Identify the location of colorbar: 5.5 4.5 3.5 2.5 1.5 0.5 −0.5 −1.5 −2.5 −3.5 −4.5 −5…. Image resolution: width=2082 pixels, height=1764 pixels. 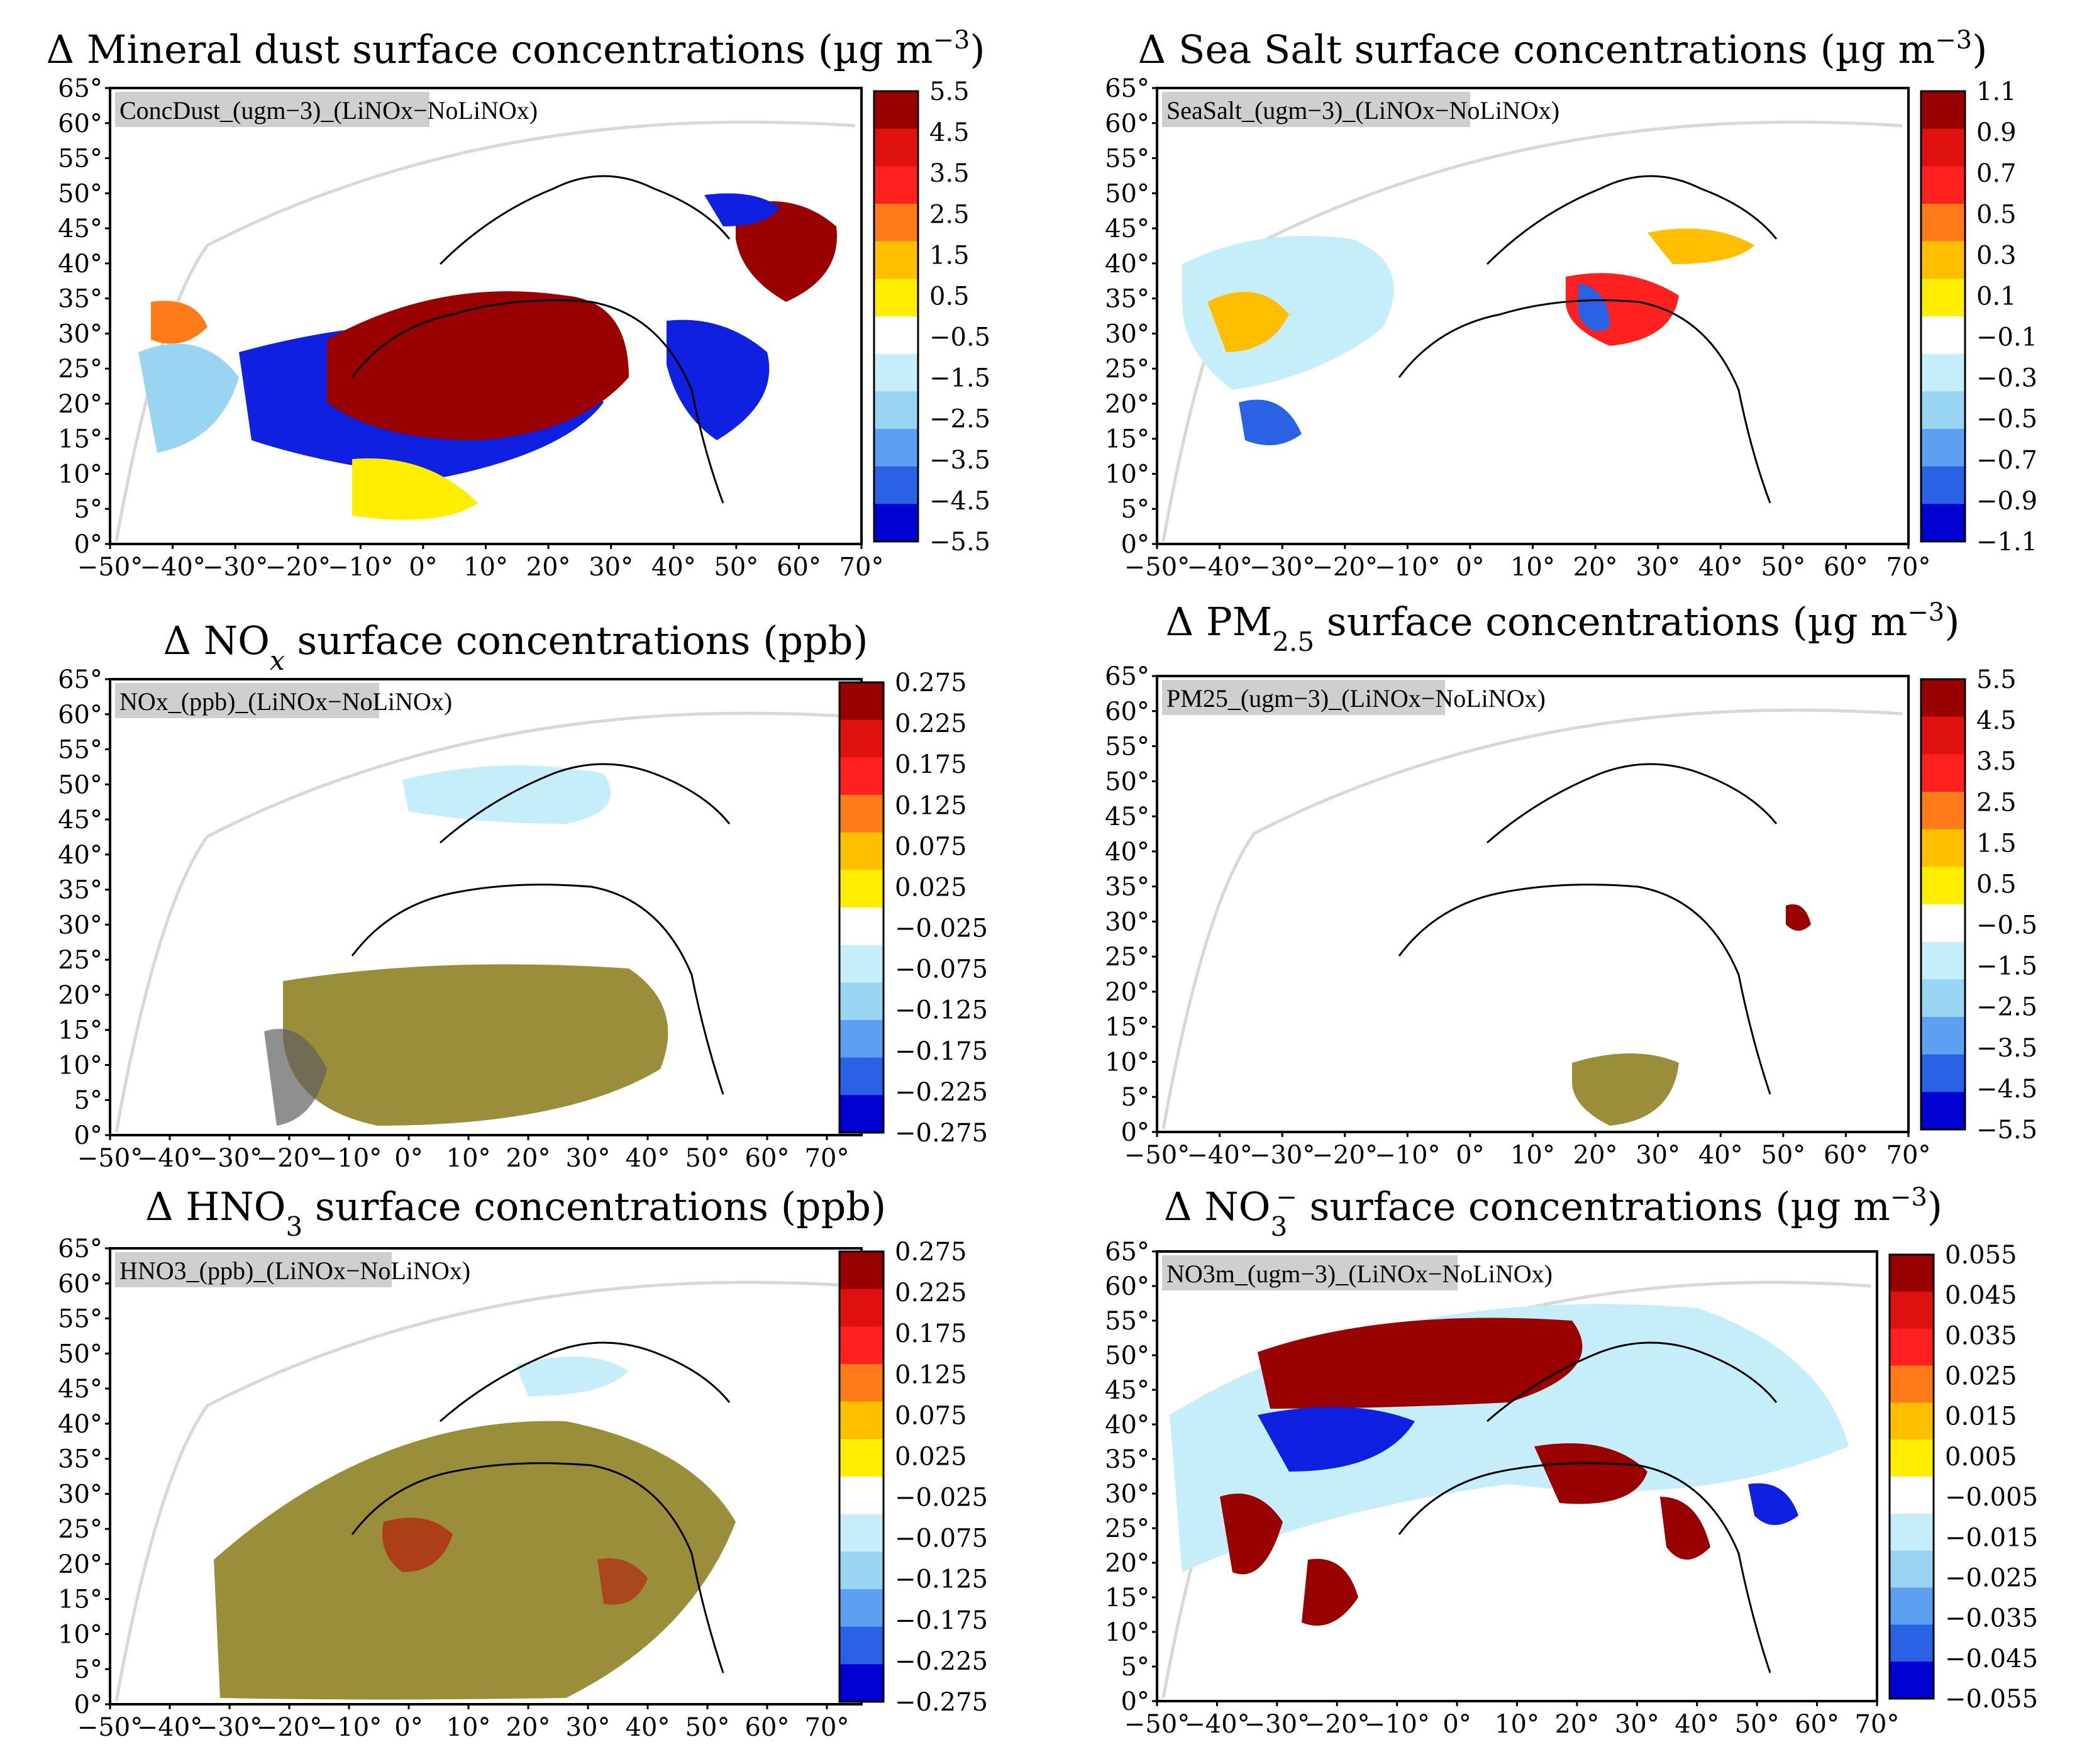
(931, 317).